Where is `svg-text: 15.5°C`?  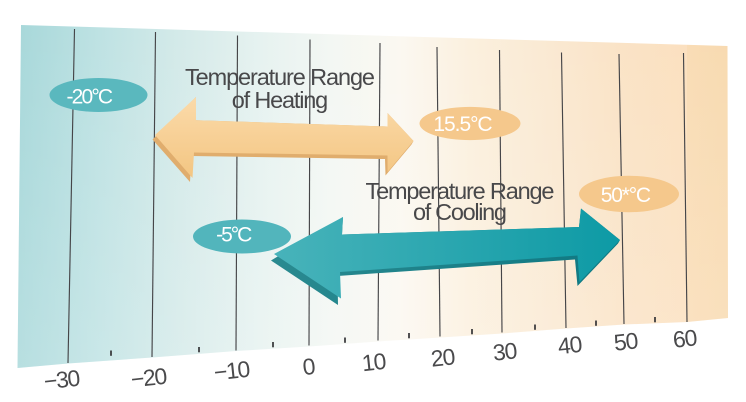 svg-text: 15.5°C is located at coordinates (462, 124).